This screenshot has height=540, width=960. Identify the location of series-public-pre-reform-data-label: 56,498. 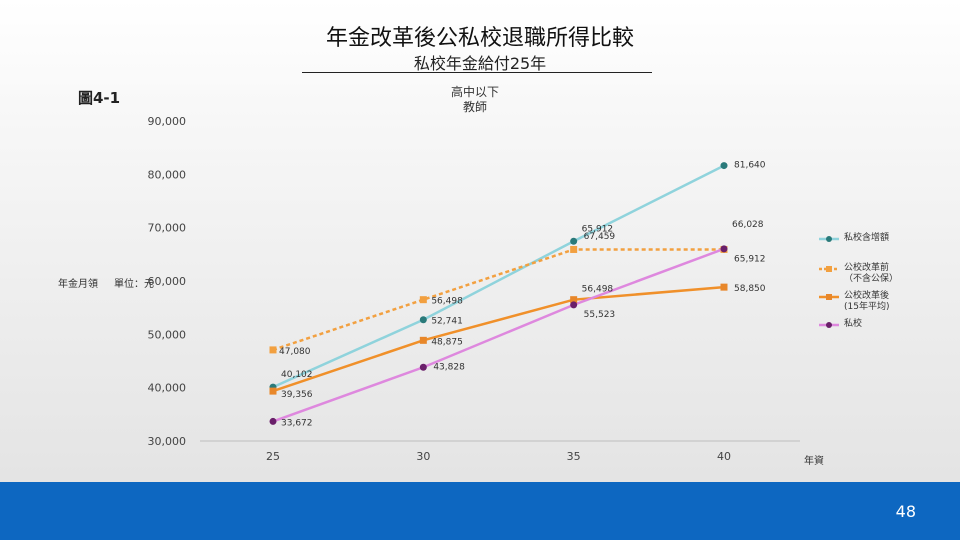
(447, 302).